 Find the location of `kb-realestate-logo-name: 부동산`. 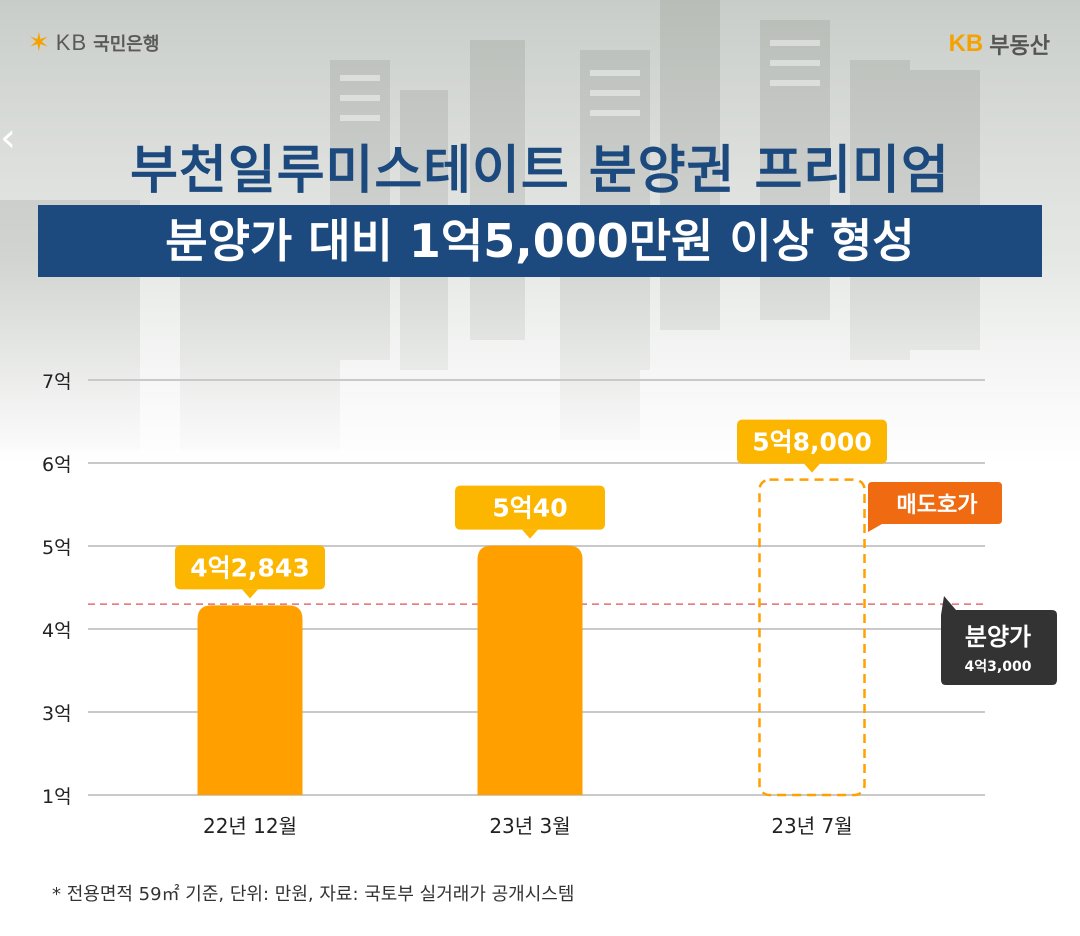

kb-realestate-logo-name: 부동산 is located at coordinates (1019, 46).